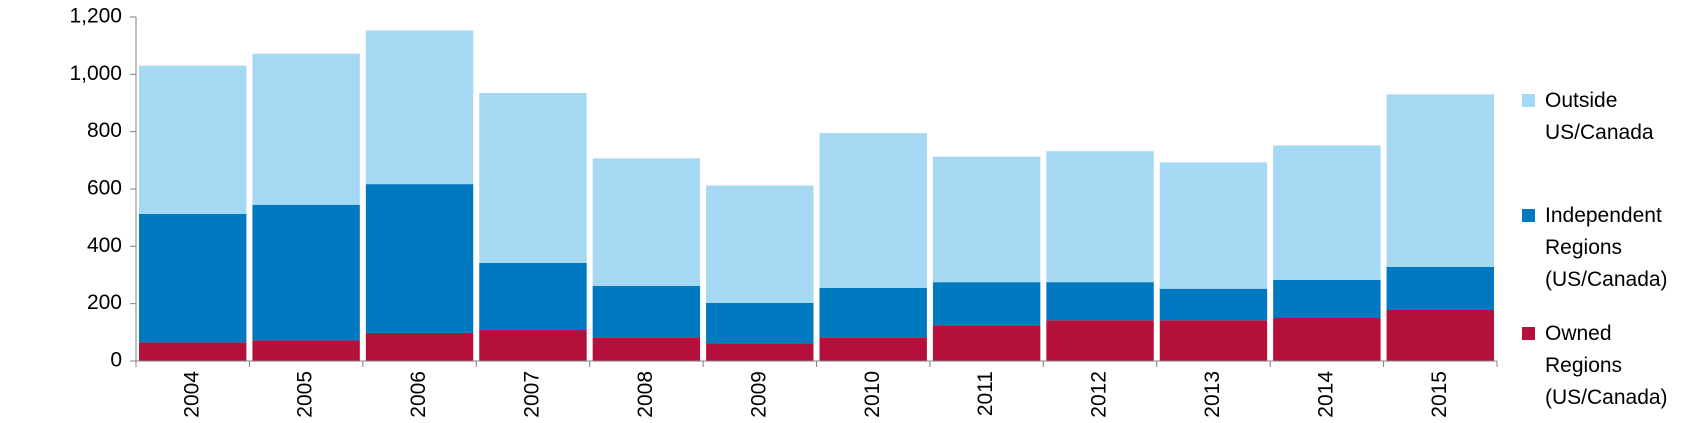 Image resolution: width=1693 pixels, height=423 pixels. Describe the element at coordinates (104, 130) in the screenshot. I see `y-tick-label: 800` at that location.